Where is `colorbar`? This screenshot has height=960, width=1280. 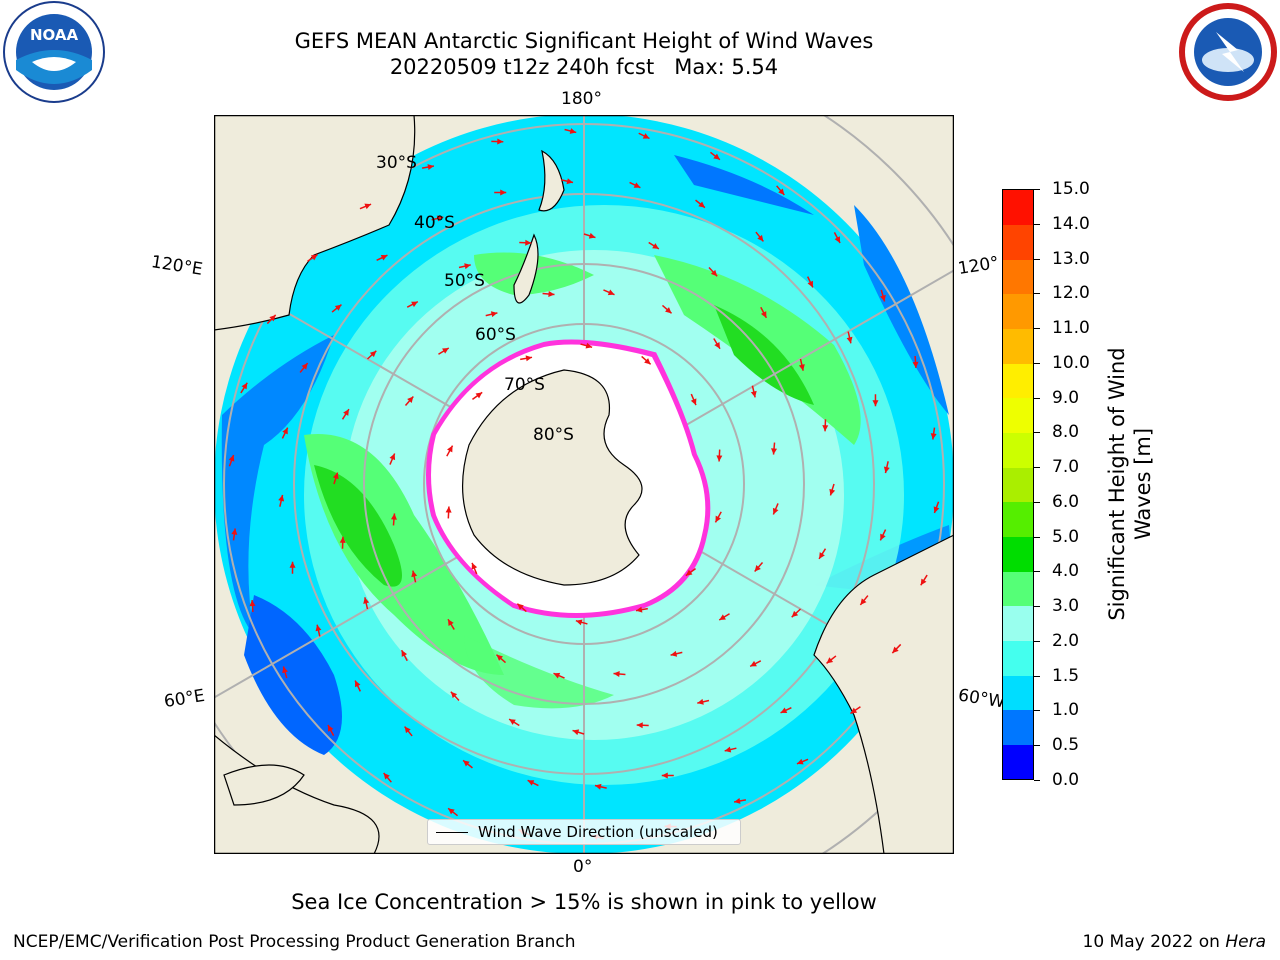
colorbar is located at coordinates (1018, 484).